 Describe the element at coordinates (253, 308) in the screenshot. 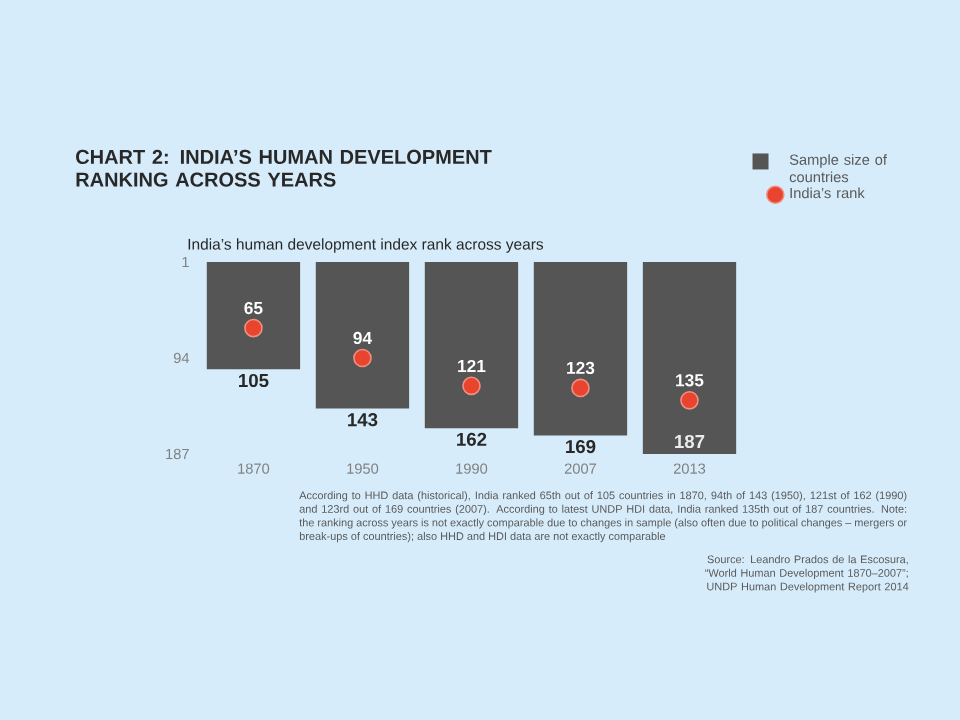

I see `data-label: 65` at that location.